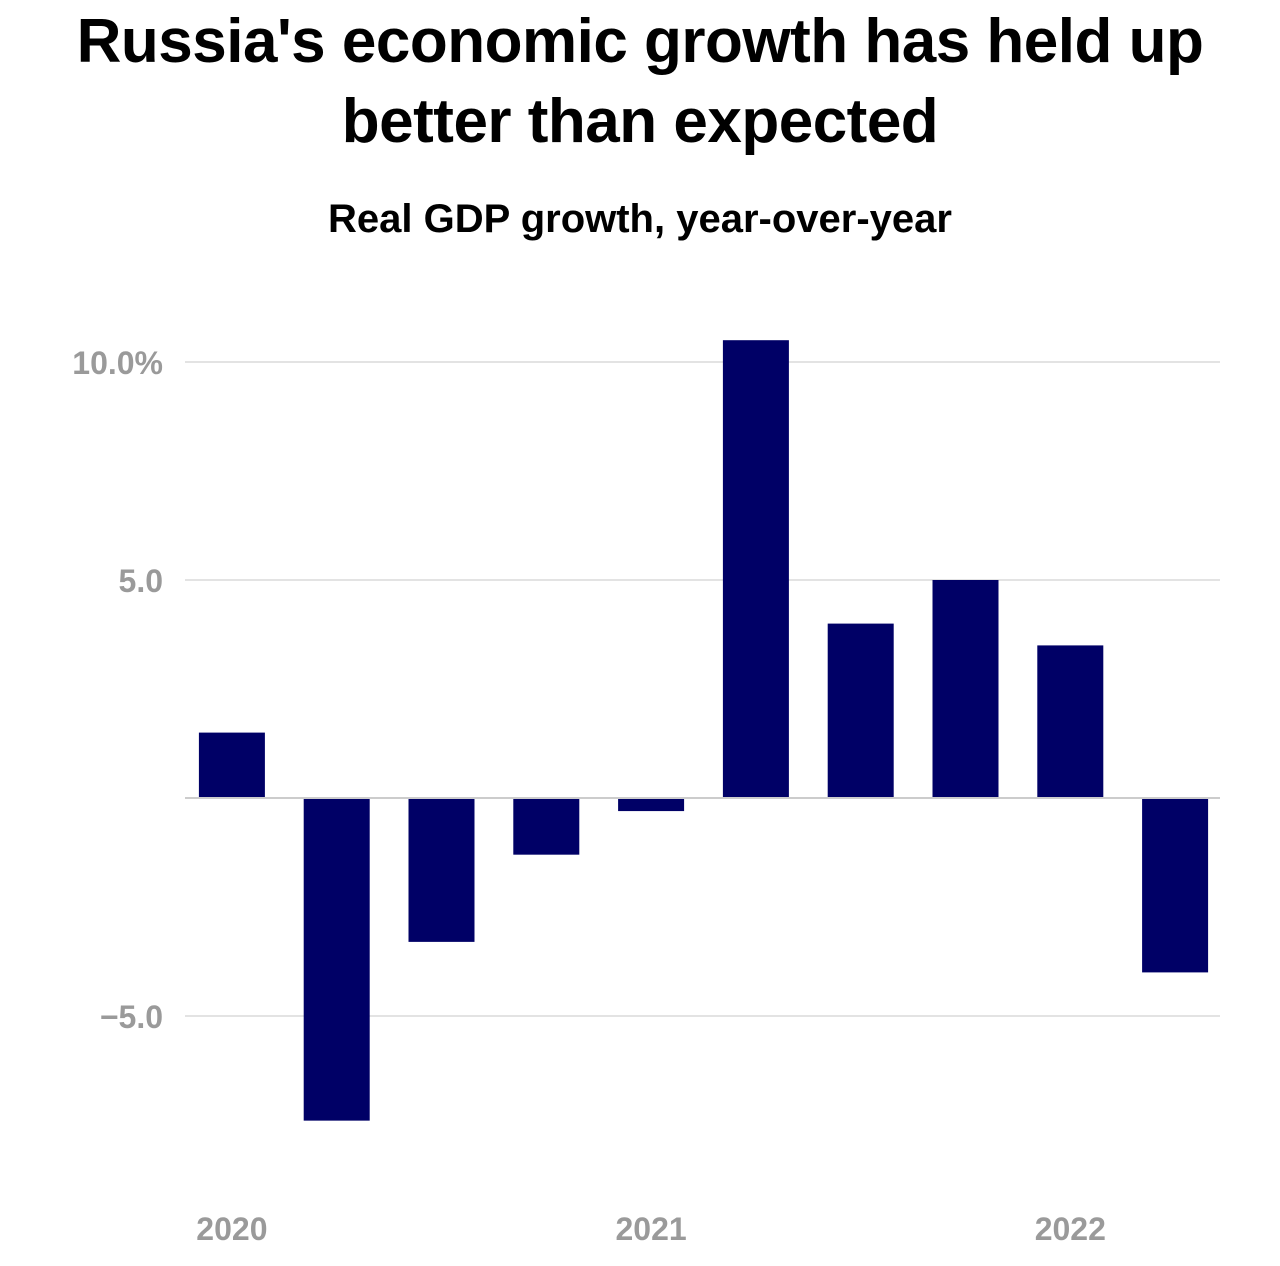  Describe the element at coordinates (117, 363) in the screenshot. I see `y-tick-label: 10.0%` at that location.